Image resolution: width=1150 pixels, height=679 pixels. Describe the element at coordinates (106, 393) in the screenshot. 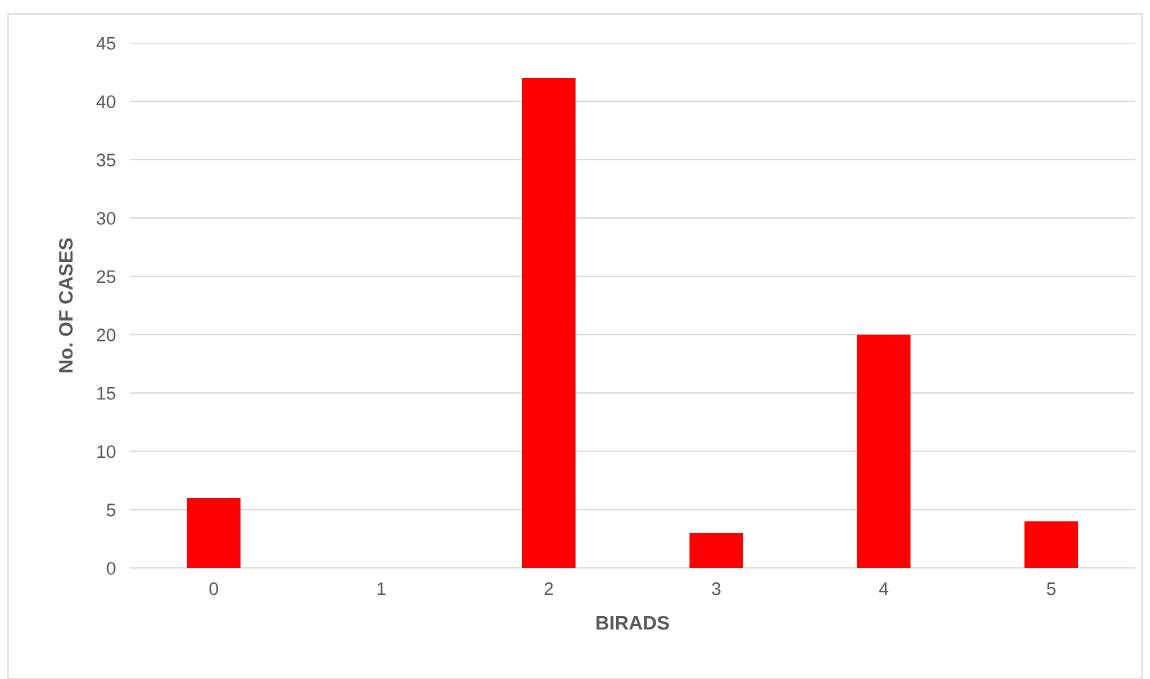

I see `y-tick-label: 15` at that location.